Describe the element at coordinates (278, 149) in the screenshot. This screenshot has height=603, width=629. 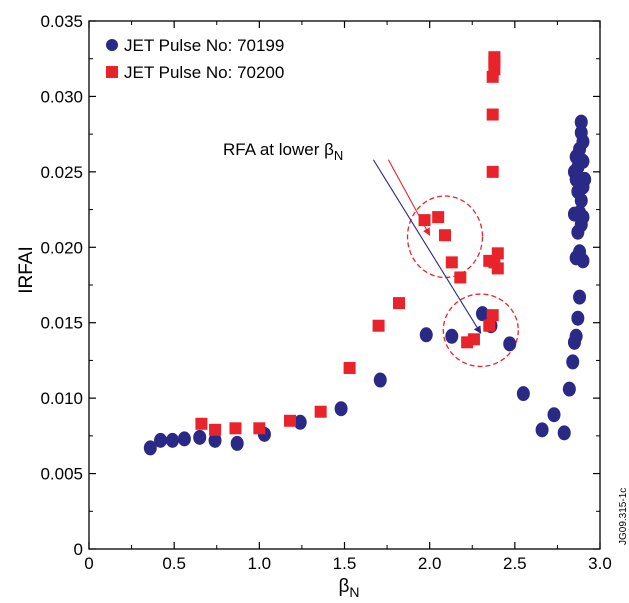
I see `annotation-text-main: RFA at lower β` at that location.